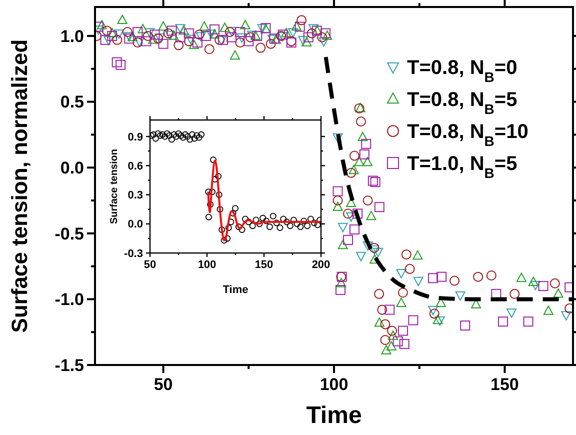 This screenshot has width=576, height=435. Describe the element at coordinates (133, 254) in the screenshot. I see `y-tick-label: -0.3` at that location.